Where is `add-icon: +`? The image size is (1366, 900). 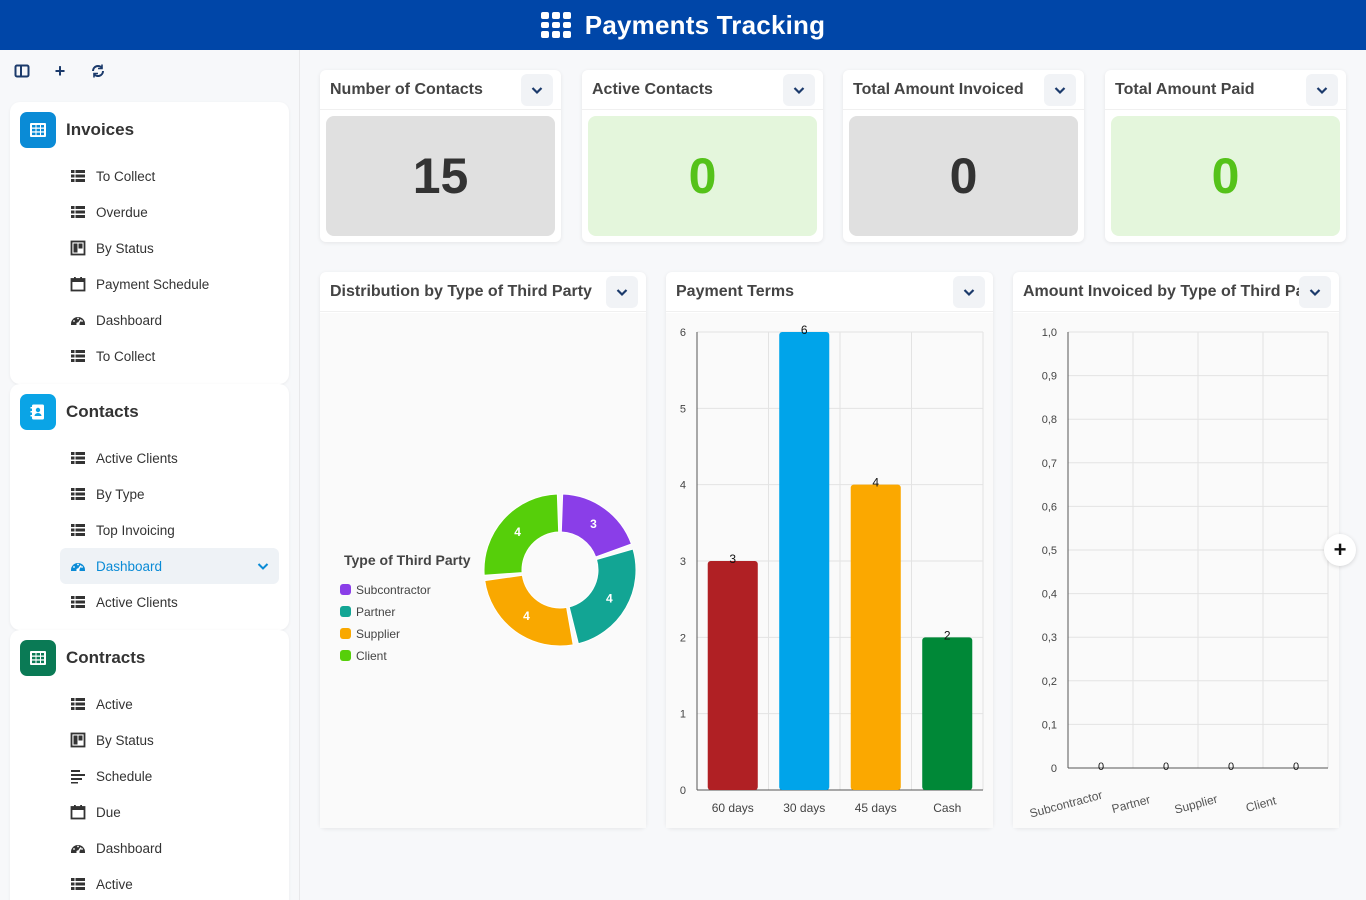
add-icon: + is located at coordinates (60, 70).